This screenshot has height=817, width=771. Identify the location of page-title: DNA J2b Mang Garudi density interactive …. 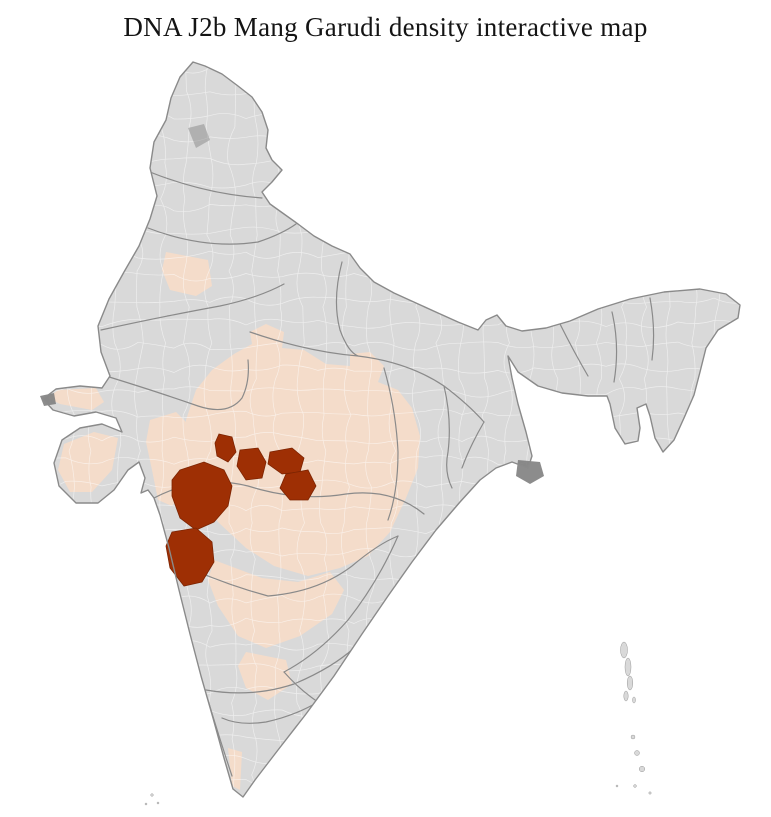
(385, 27).